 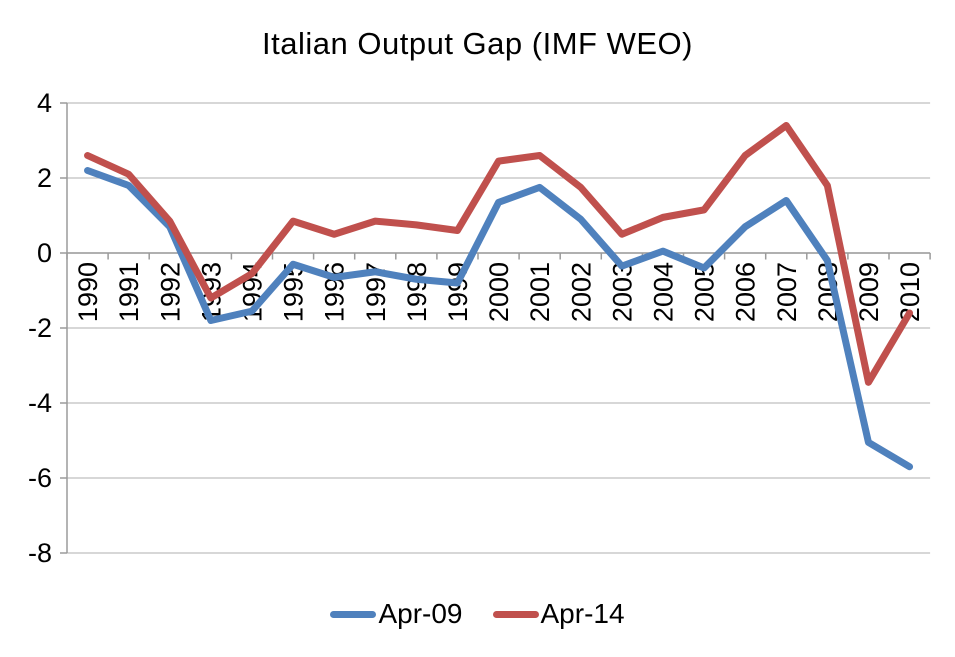 I want to click on x-tick-label: 2007, so click(x=787, y=292).